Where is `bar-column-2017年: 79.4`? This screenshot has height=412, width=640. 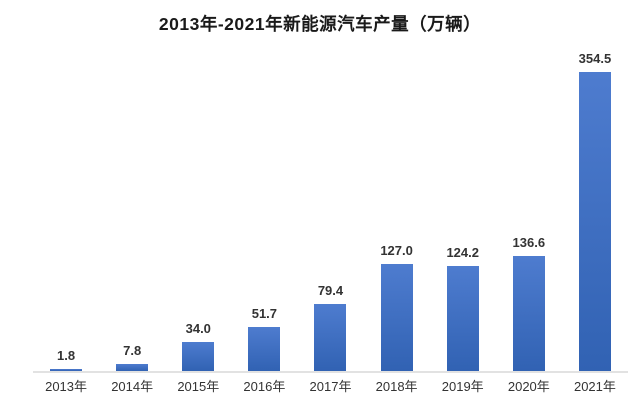 bar-column-2017年: 79.4 is located at coordinates (330, 327).